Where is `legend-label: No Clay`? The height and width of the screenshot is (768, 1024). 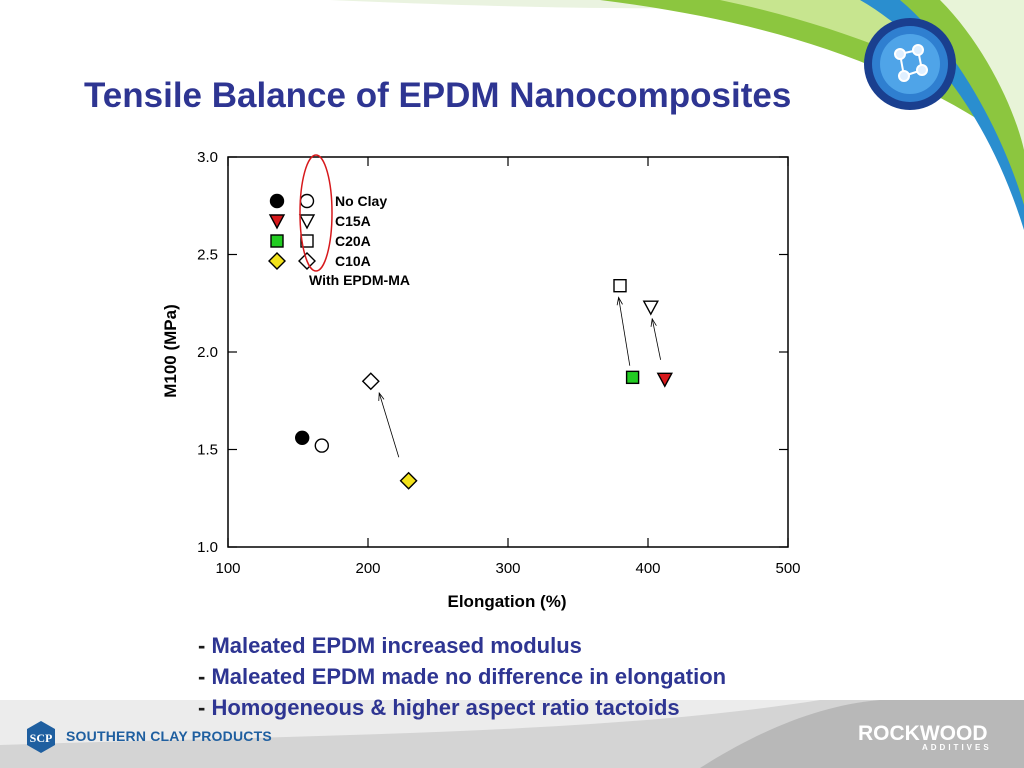
legend-label: No Clay is located at coordinates (361, 201).